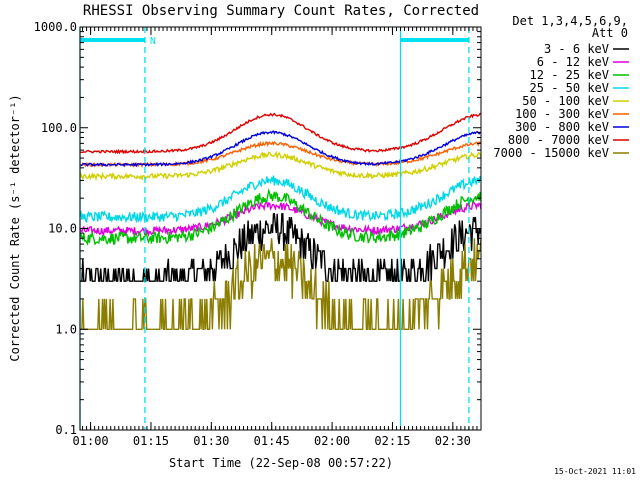 This screenshot has width=640, height=480. What do you see at coordinates (281, 463) in the screenshot?
I see `x-axis-label: Start Time (22-Sep-08 00:57:22)` at bounding box center [281, 463].